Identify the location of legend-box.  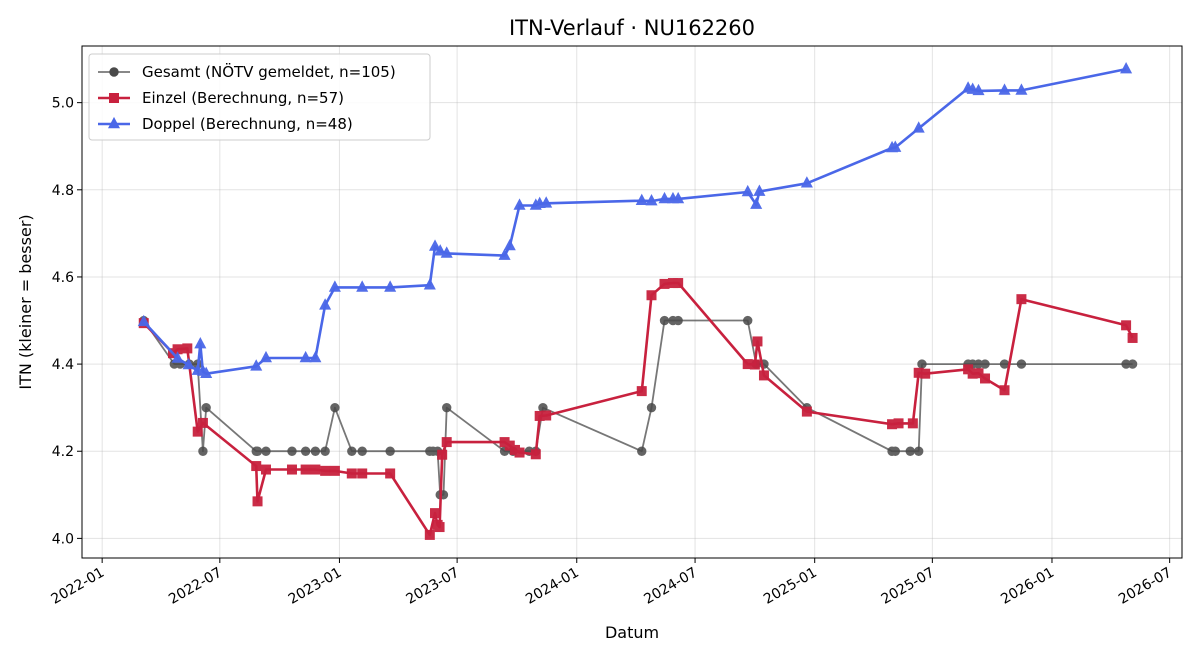
(259, 97).